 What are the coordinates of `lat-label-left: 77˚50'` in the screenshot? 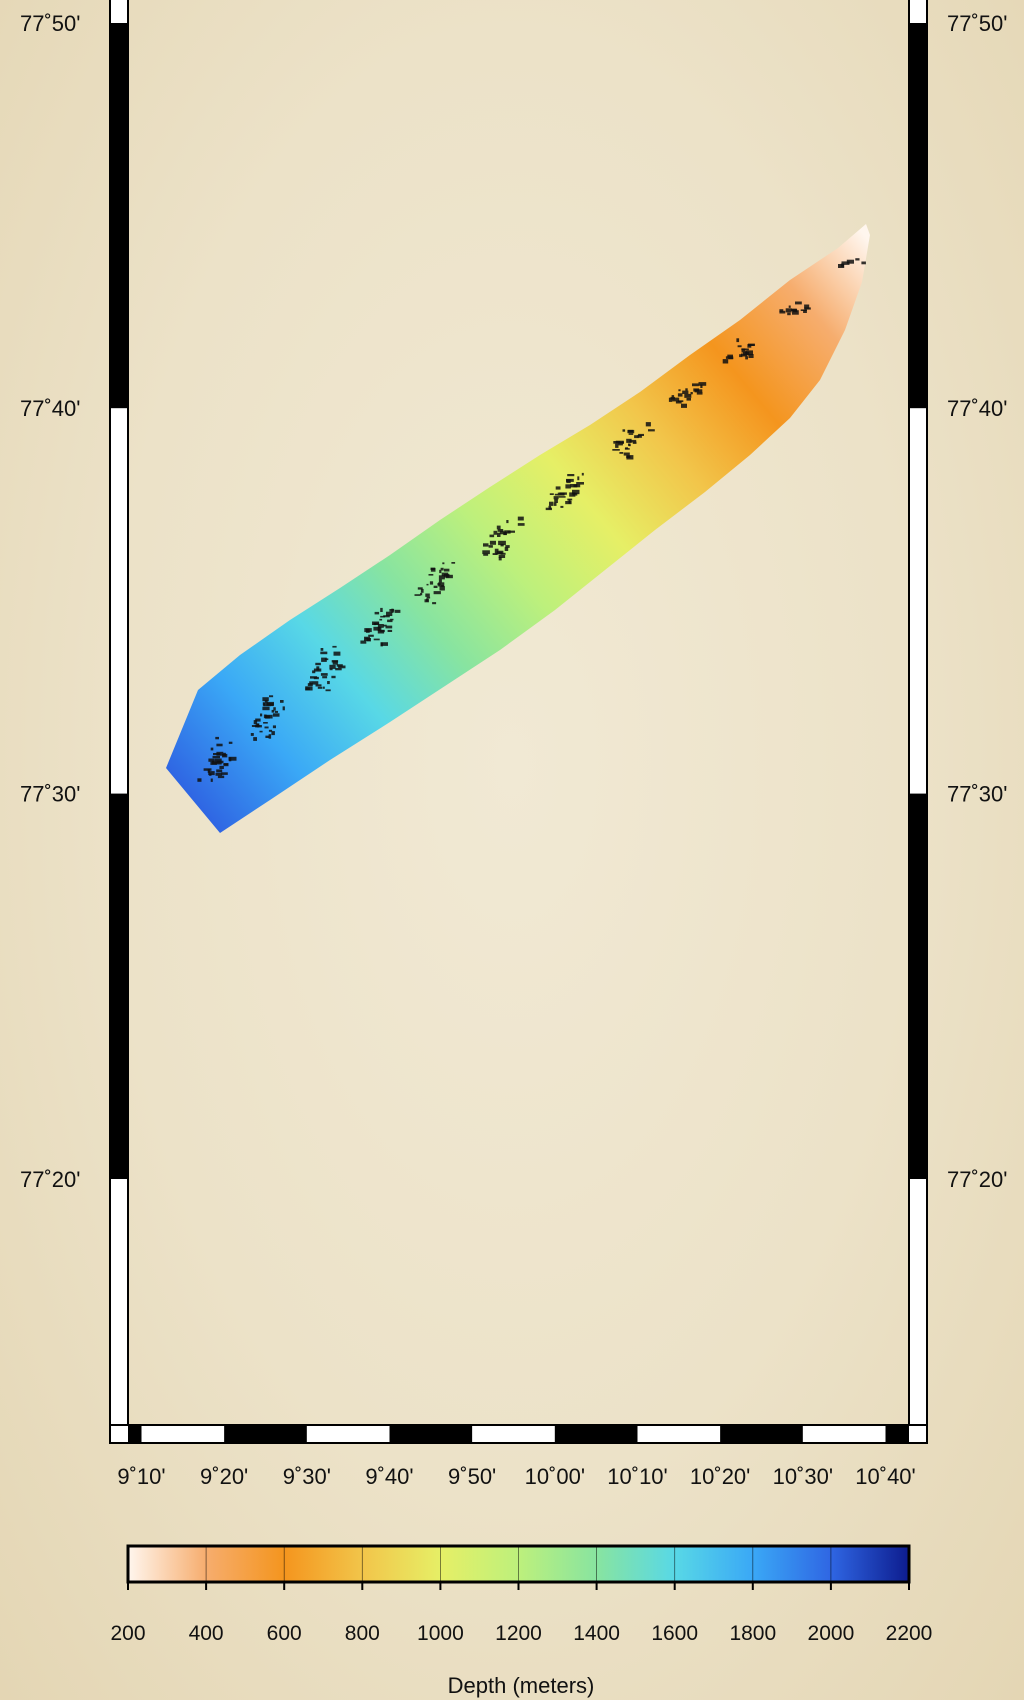 It's located at (50, 23).